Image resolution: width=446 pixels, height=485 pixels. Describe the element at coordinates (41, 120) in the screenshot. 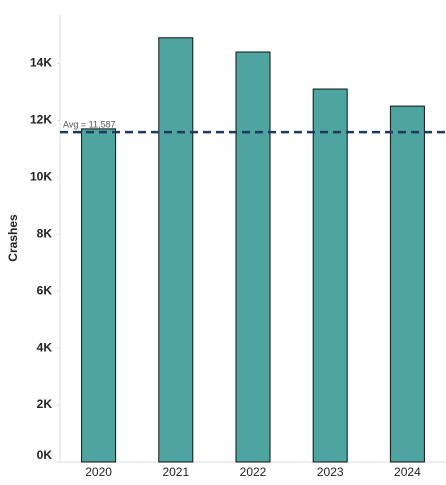

I see `y-tick-label: 12K` at that location.